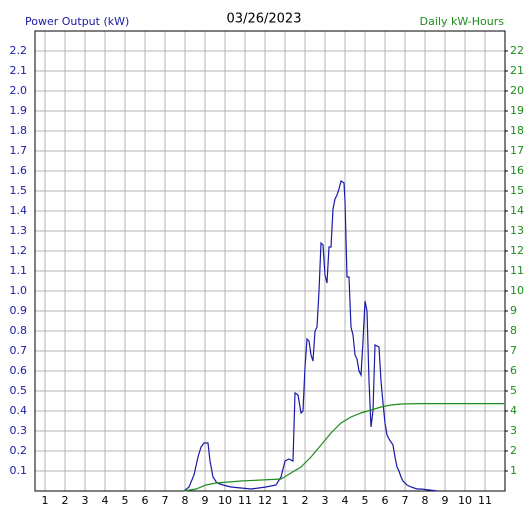 The height and width of the screenshot is (510, 527). I want to click on y-tick-label: 0.7, so click(19, 350).